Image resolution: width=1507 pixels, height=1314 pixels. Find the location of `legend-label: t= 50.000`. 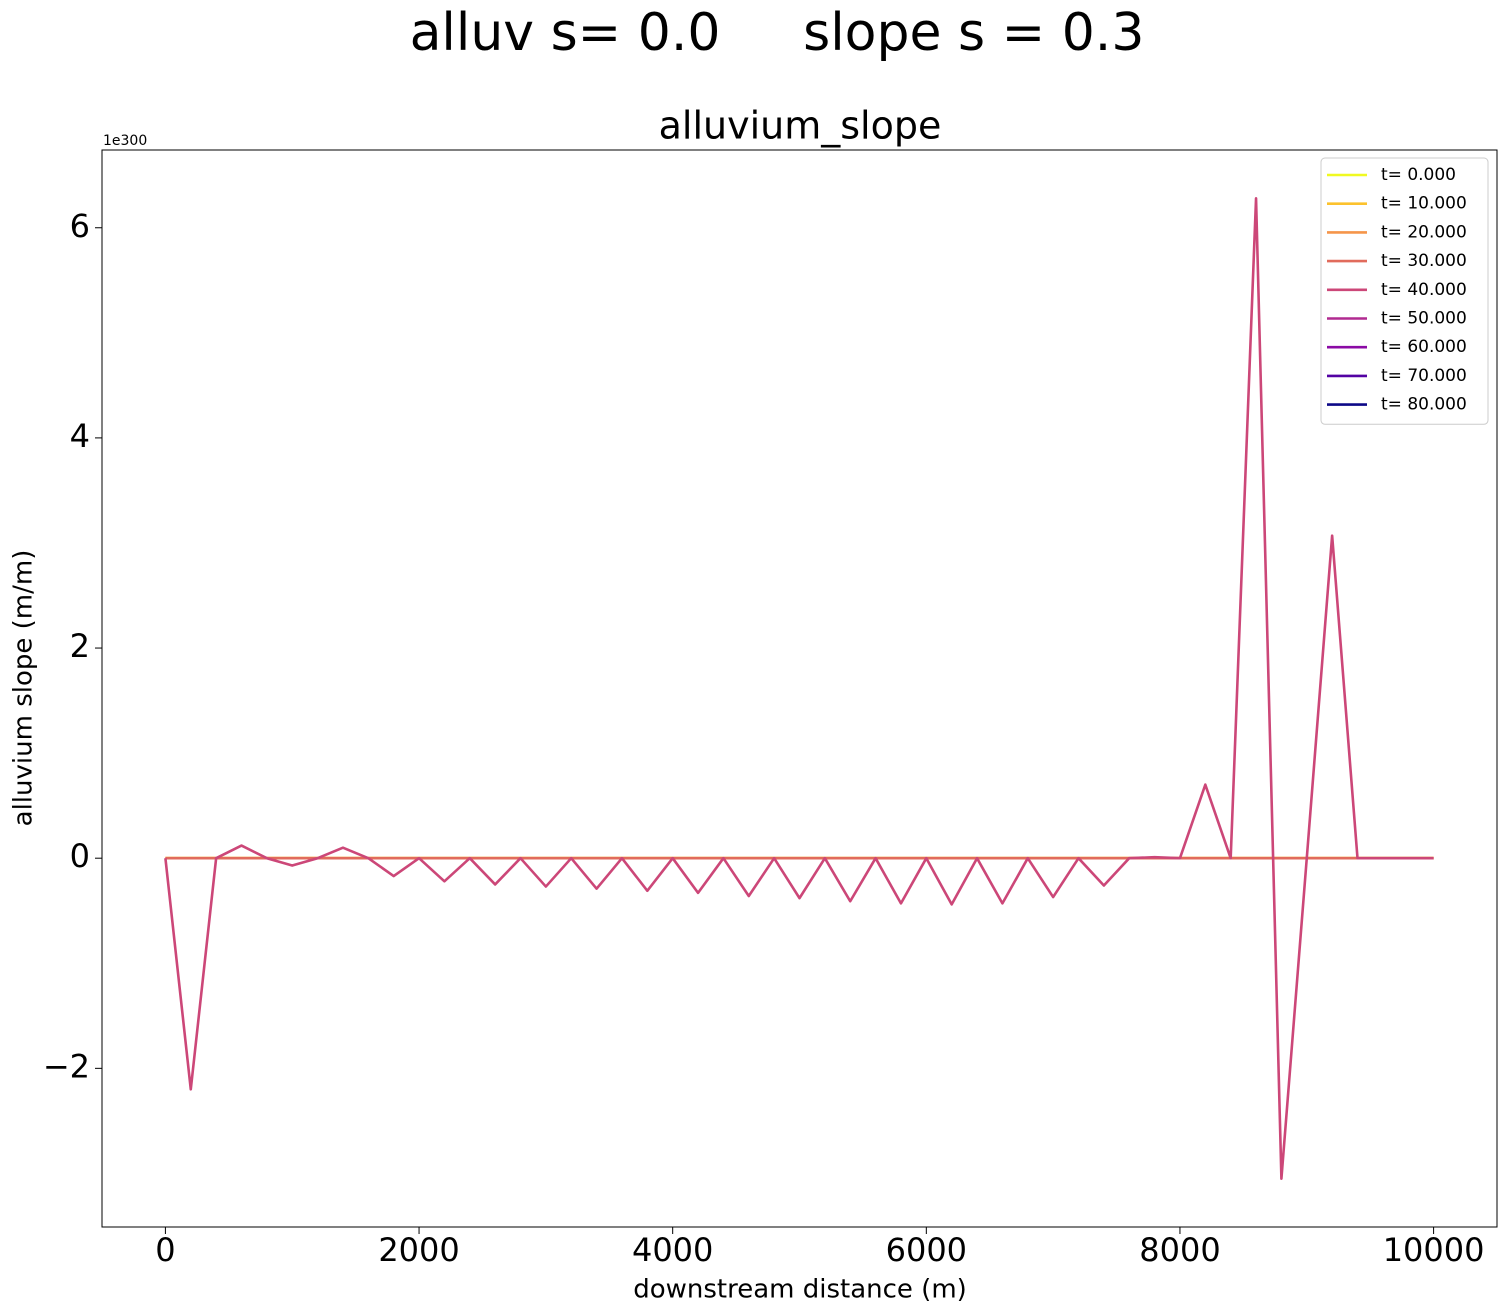

legend-label: t= 50.000 is located at coordinates (1424, 319).